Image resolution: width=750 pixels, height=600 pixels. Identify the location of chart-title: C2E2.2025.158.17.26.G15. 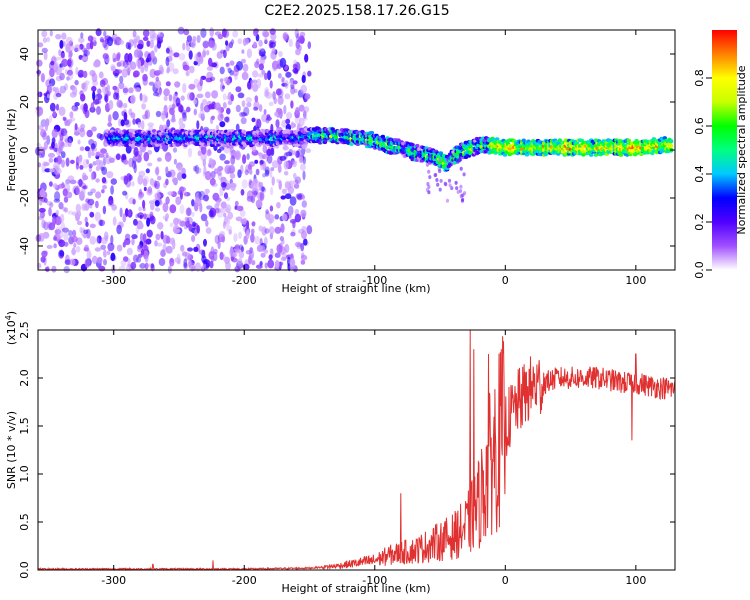
(356, 11).